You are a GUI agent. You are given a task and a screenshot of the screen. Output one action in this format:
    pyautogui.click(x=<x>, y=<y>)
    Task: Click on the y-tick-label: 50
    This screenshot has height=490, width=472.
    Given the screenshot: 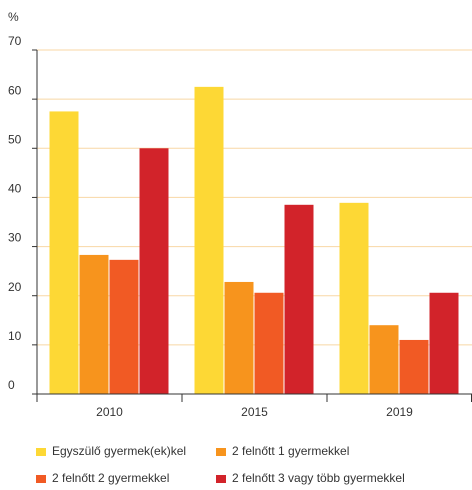 What is the action you would take?
    pyautogui.click(x=15, y=139)
    